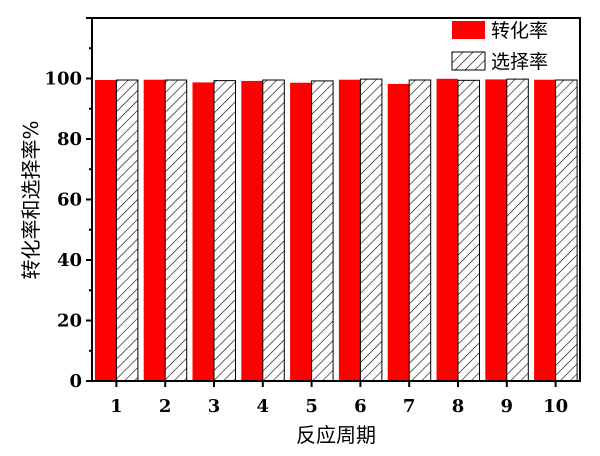  What do you see at coordinates (519, 62) in the screenshot?
I see `legend-label-selectivity: 选择率` at bounding box center [519, 62].